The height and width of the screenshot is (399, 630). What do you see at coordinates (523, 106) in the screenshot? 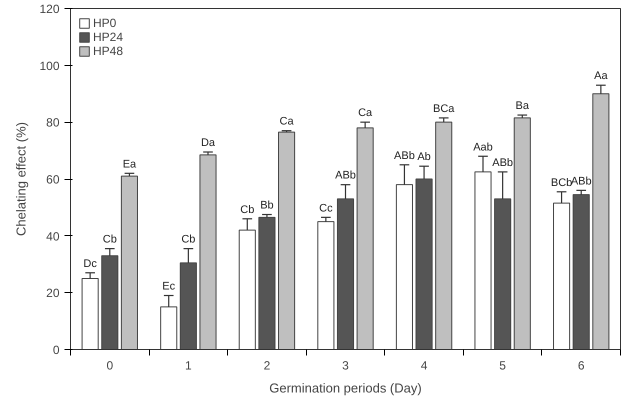
I see `data-label: Ba` at bounding box center [523, 106].